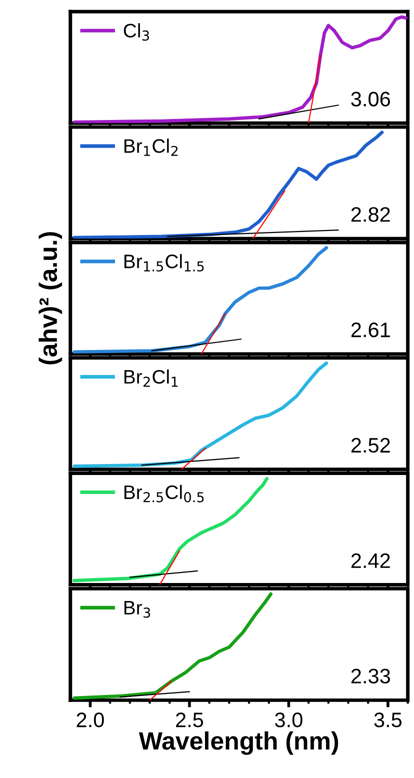 This screenshot has height=778, width=414. Describe the element at coordinates (137, 609) in the screenshot. I see `legend-label: Br$_{3}$` at that location.